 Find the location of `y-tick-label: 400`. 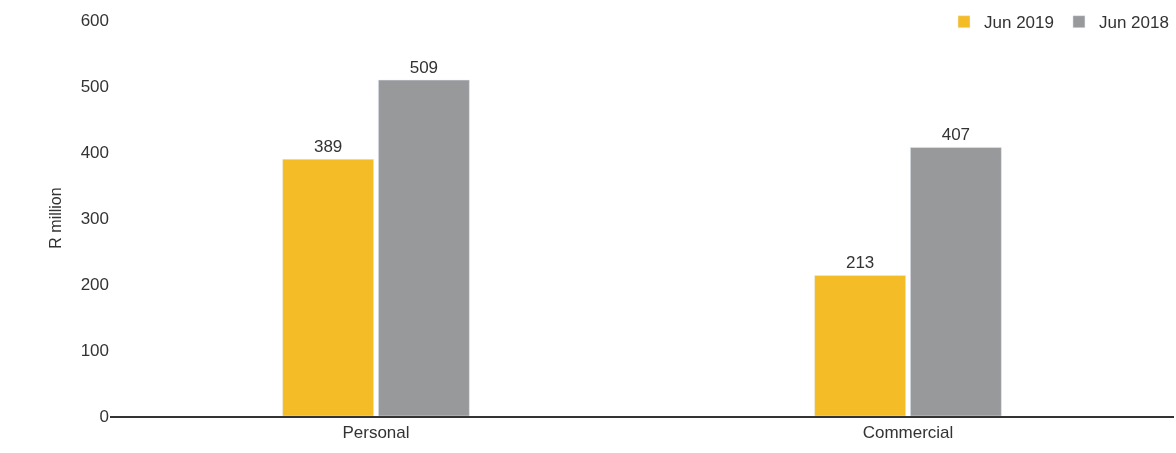

y-tick-label: 400 is located at coordinates (94, 152).